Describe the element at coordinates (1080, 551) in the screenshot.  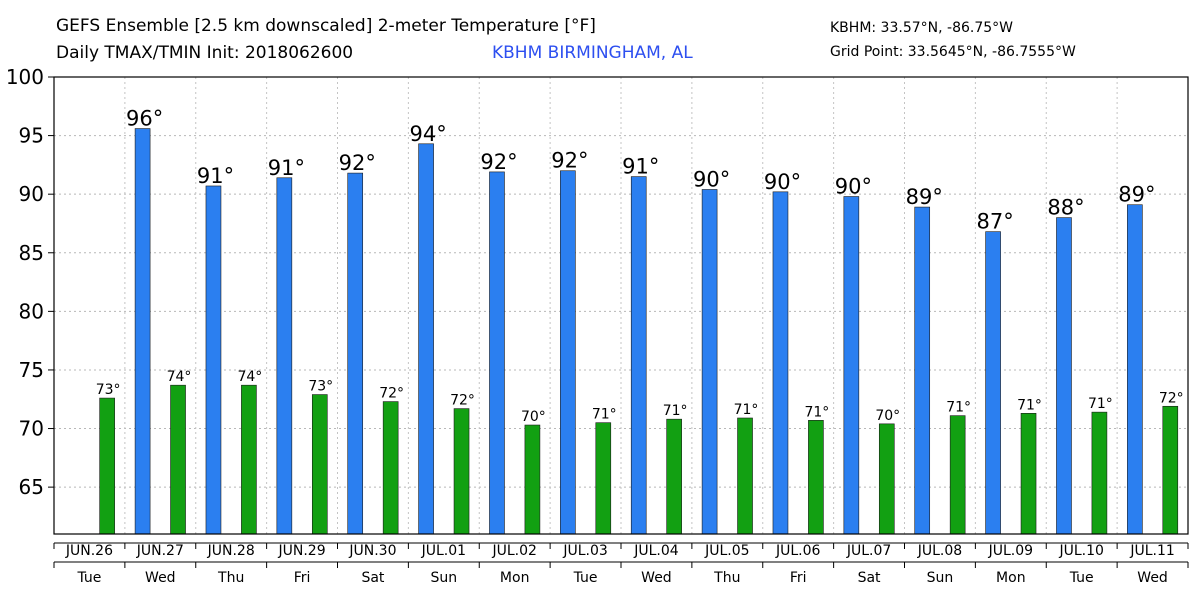
I see `date-label: JUL.10` at that location.